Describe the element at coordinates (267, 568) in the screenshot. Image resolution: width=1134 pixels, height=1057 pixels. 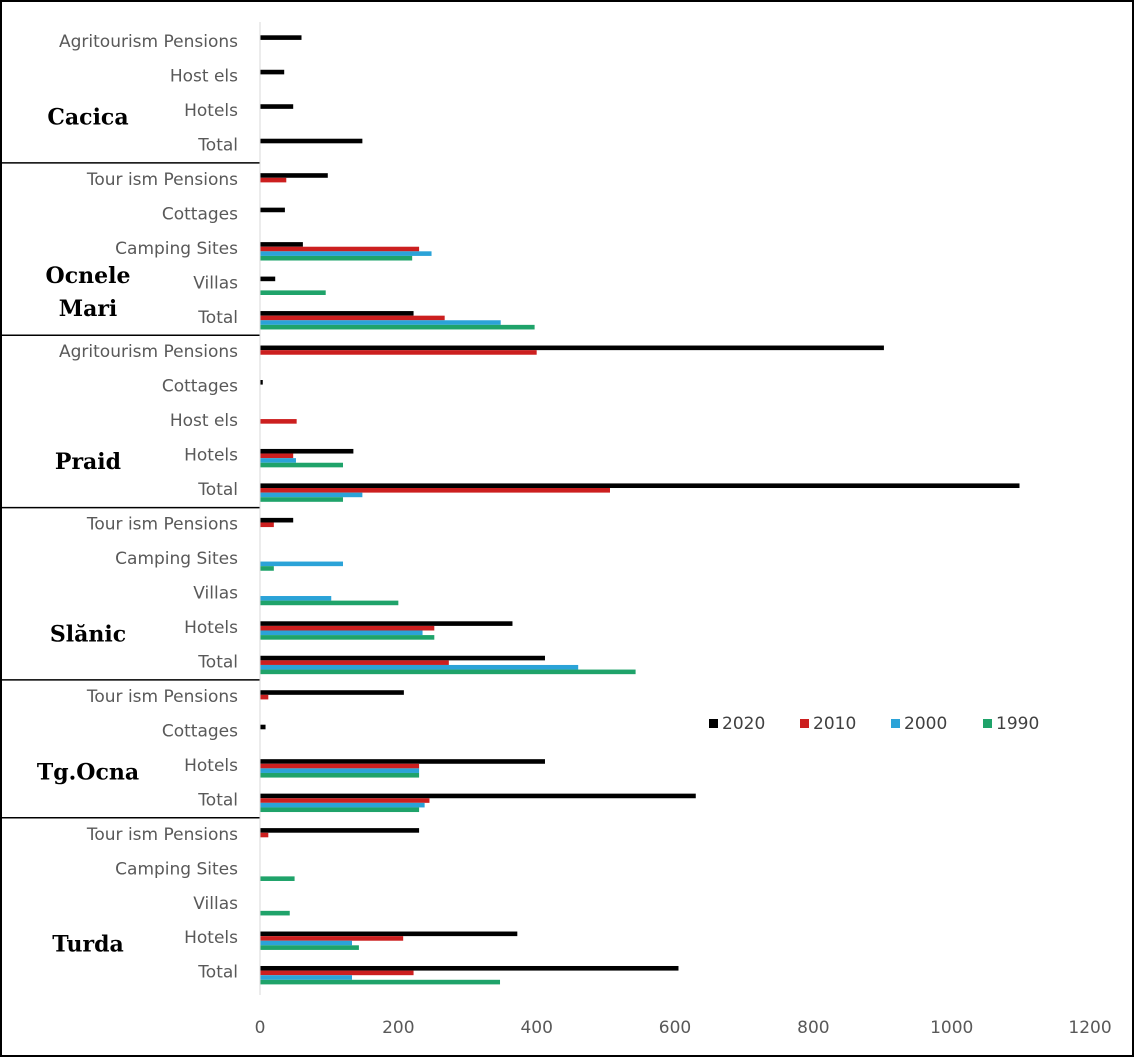
I see `bar-sl-nic-camping-sites-1990` at that location.